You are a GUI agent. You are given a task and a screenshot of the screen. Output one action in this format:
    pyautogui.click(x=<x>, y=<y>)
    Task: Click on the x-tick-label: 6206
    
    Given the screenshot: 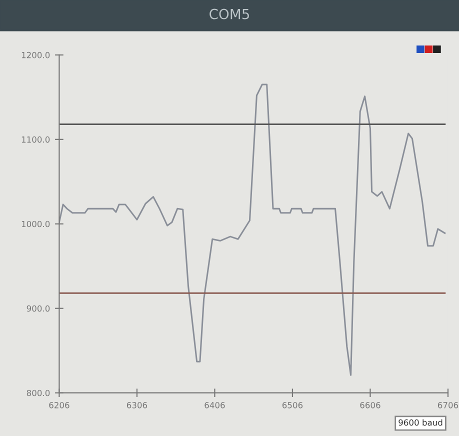 What is the action you would take?
    pyautogui.click(x=59, y=405)
    